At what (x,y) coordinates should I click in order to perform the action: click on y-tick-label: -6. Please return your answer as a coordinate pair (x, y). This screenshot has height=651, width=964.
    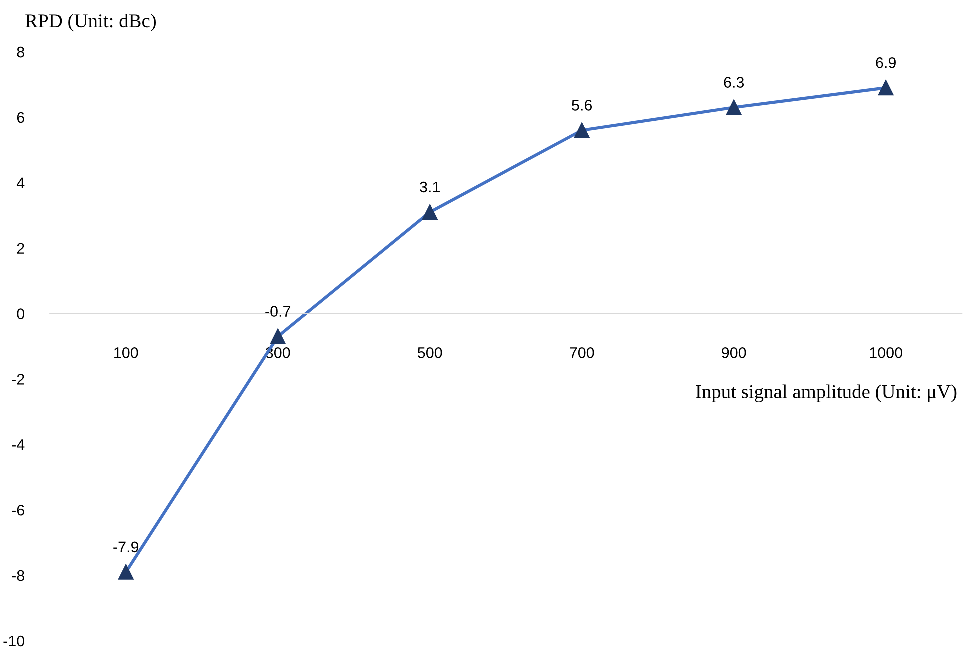
    Looking at the image, I should click on (18, 510).